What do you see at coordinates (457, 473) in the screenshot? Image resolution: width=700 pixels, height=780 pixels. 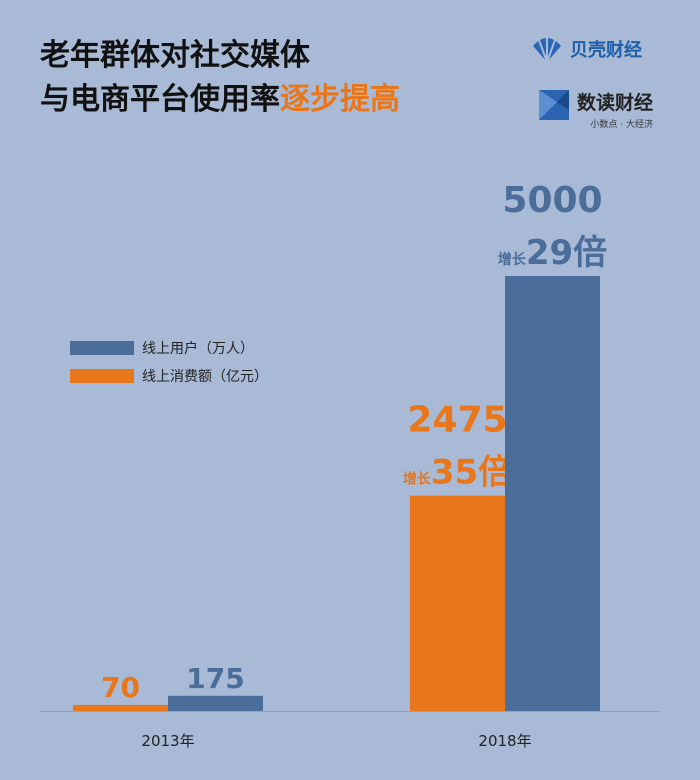 I see `growth-label: 增长35倍` at bounding box center [457, 473].